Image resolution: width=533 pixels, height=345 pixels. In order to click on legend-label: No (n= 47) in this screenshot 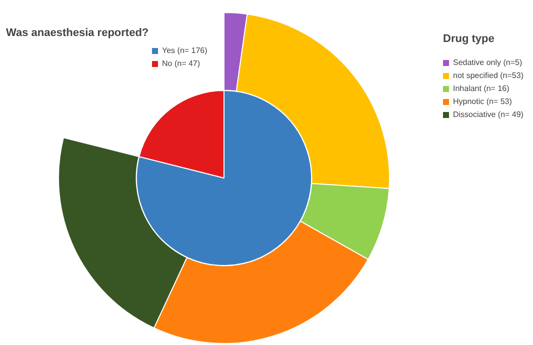, I will do `click(181, 63)`.